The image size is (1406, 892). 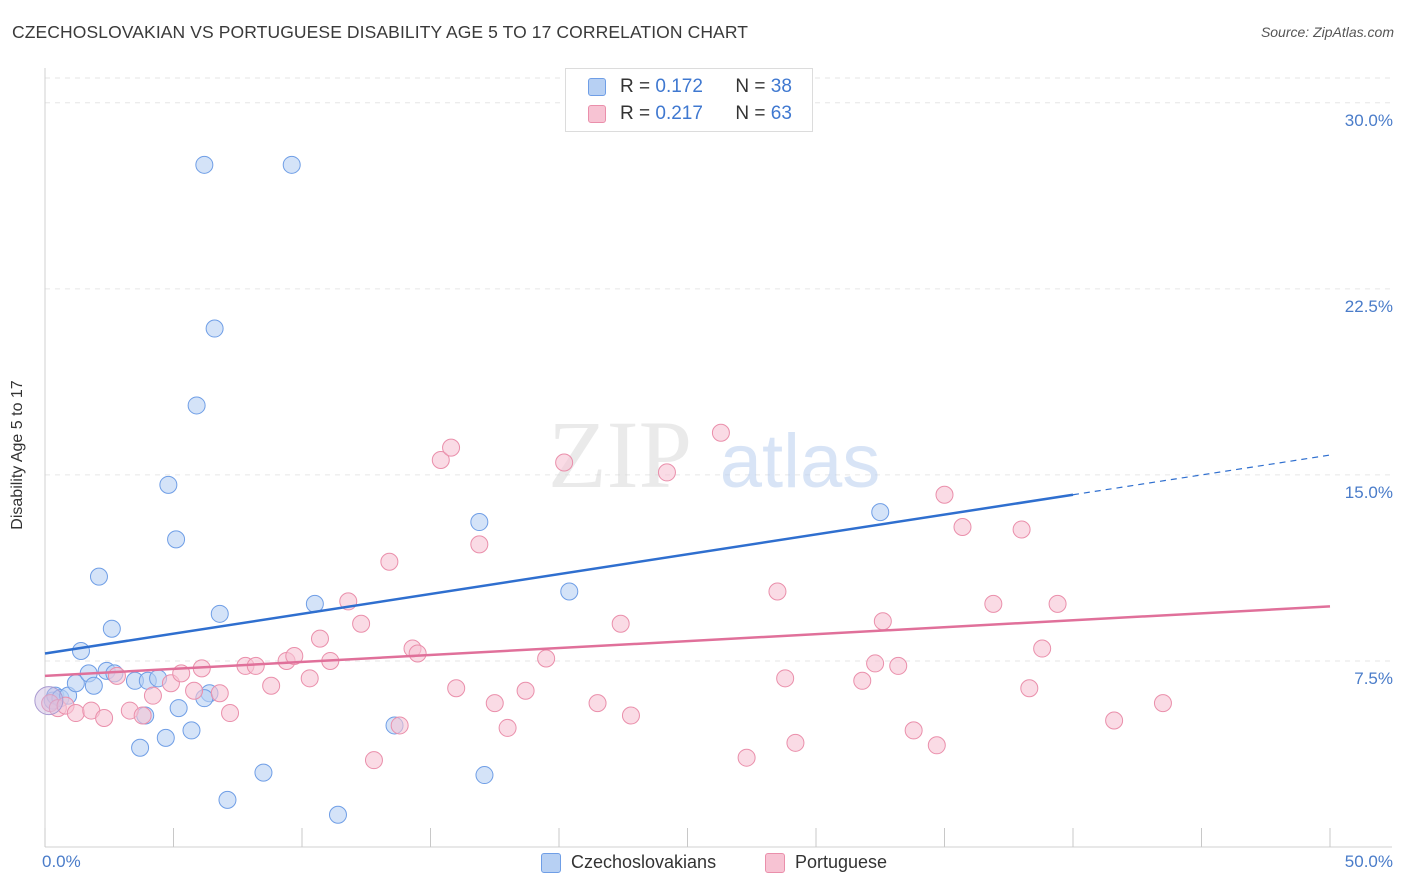 I want to click on series-legend: Czechoslovakians Portuguese, so click(x=703, y=864).